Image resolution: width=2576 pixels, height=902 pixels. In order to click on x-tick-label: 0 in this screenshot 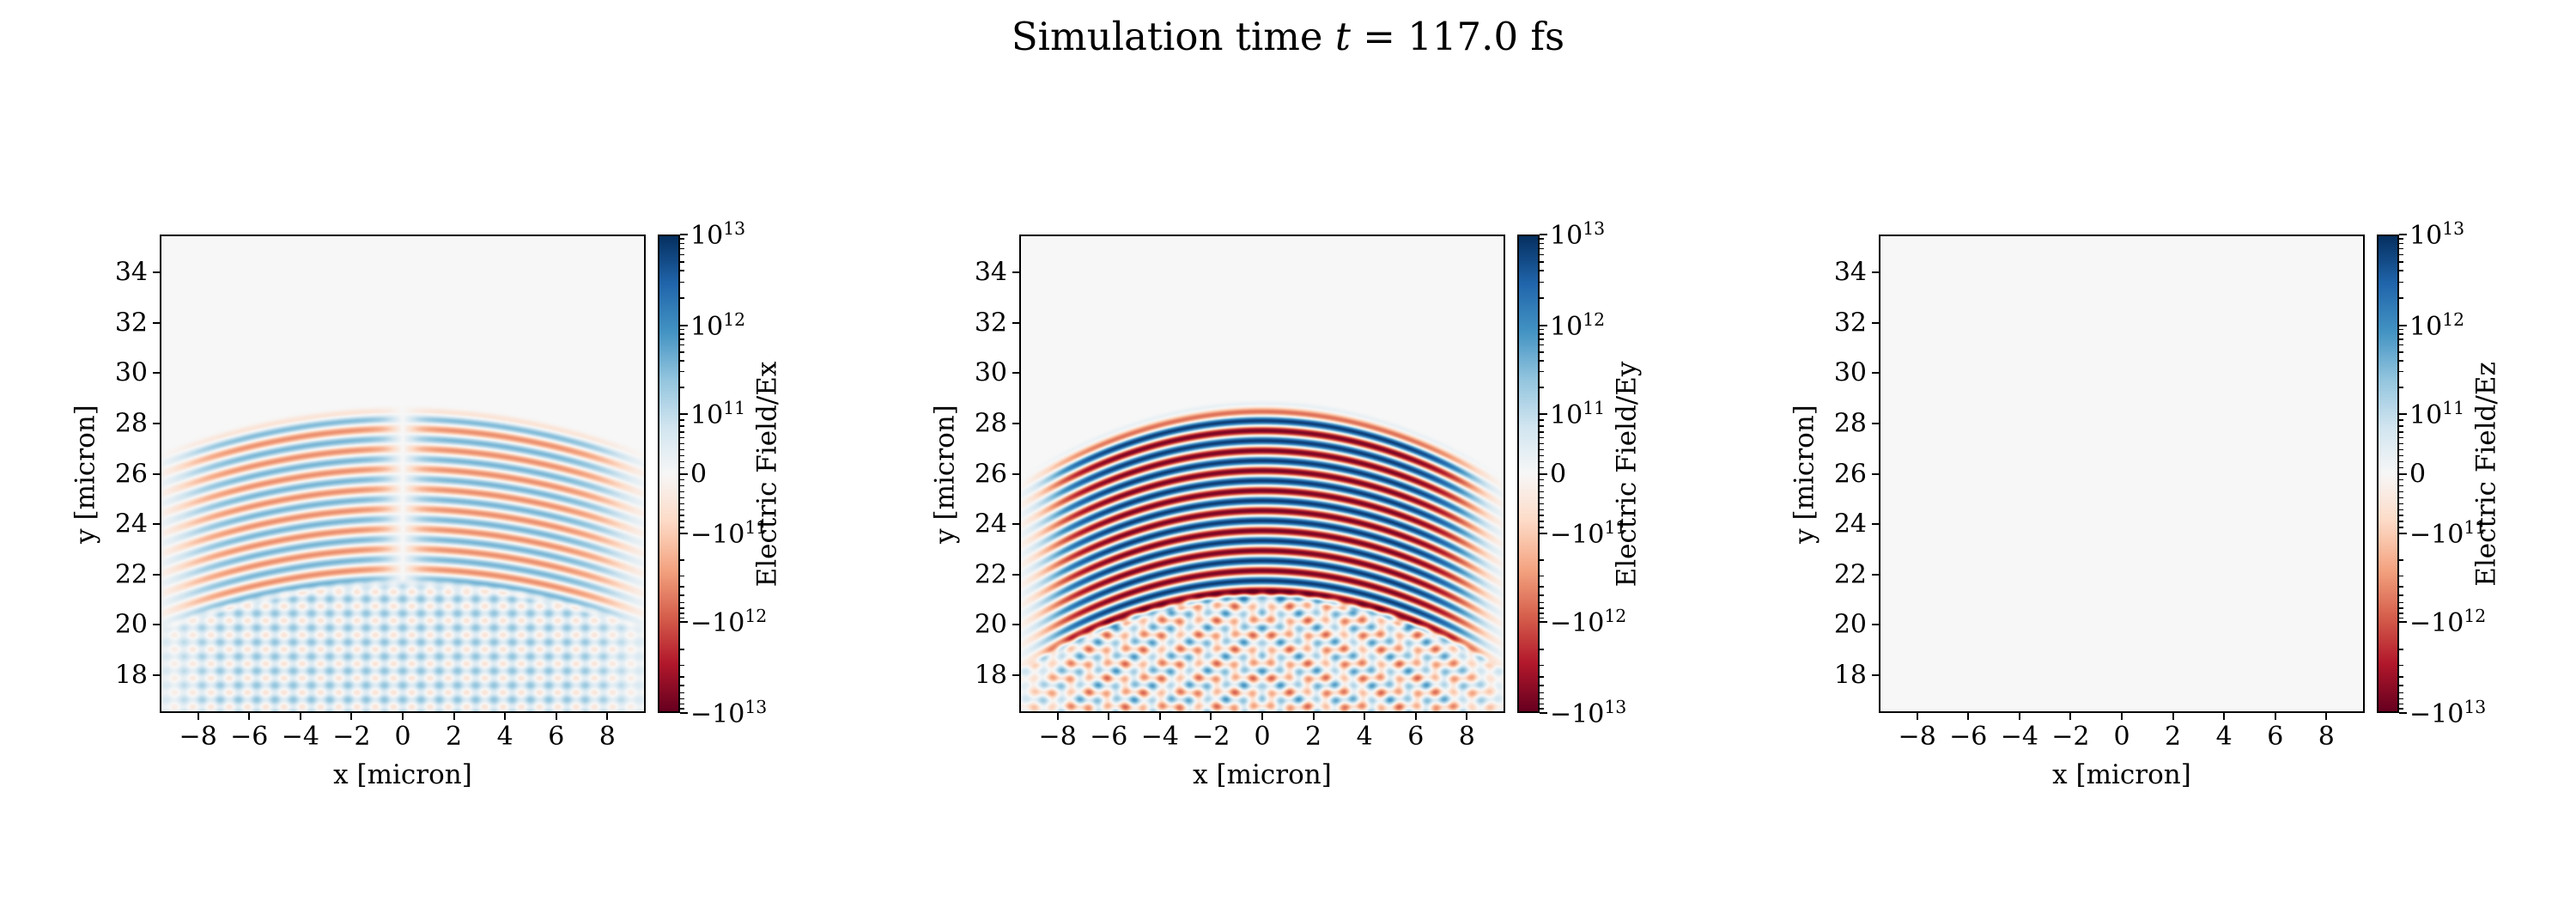, I will do `click(402, 737)`.